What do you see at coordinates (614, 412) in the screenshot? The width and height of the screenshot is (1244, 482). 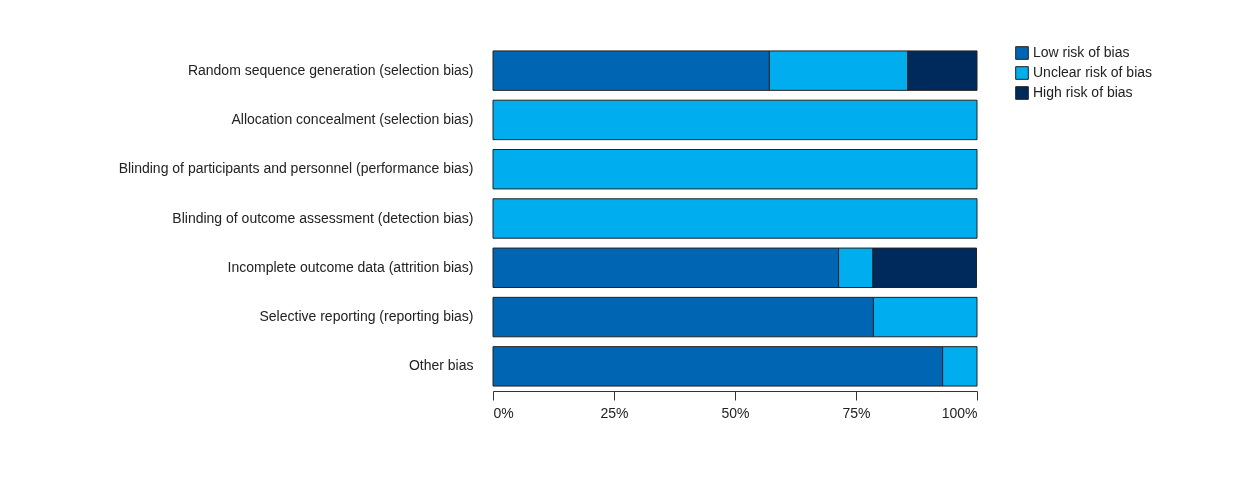 I see `x-tick-label: 25%` at bounding box center [614, 412].